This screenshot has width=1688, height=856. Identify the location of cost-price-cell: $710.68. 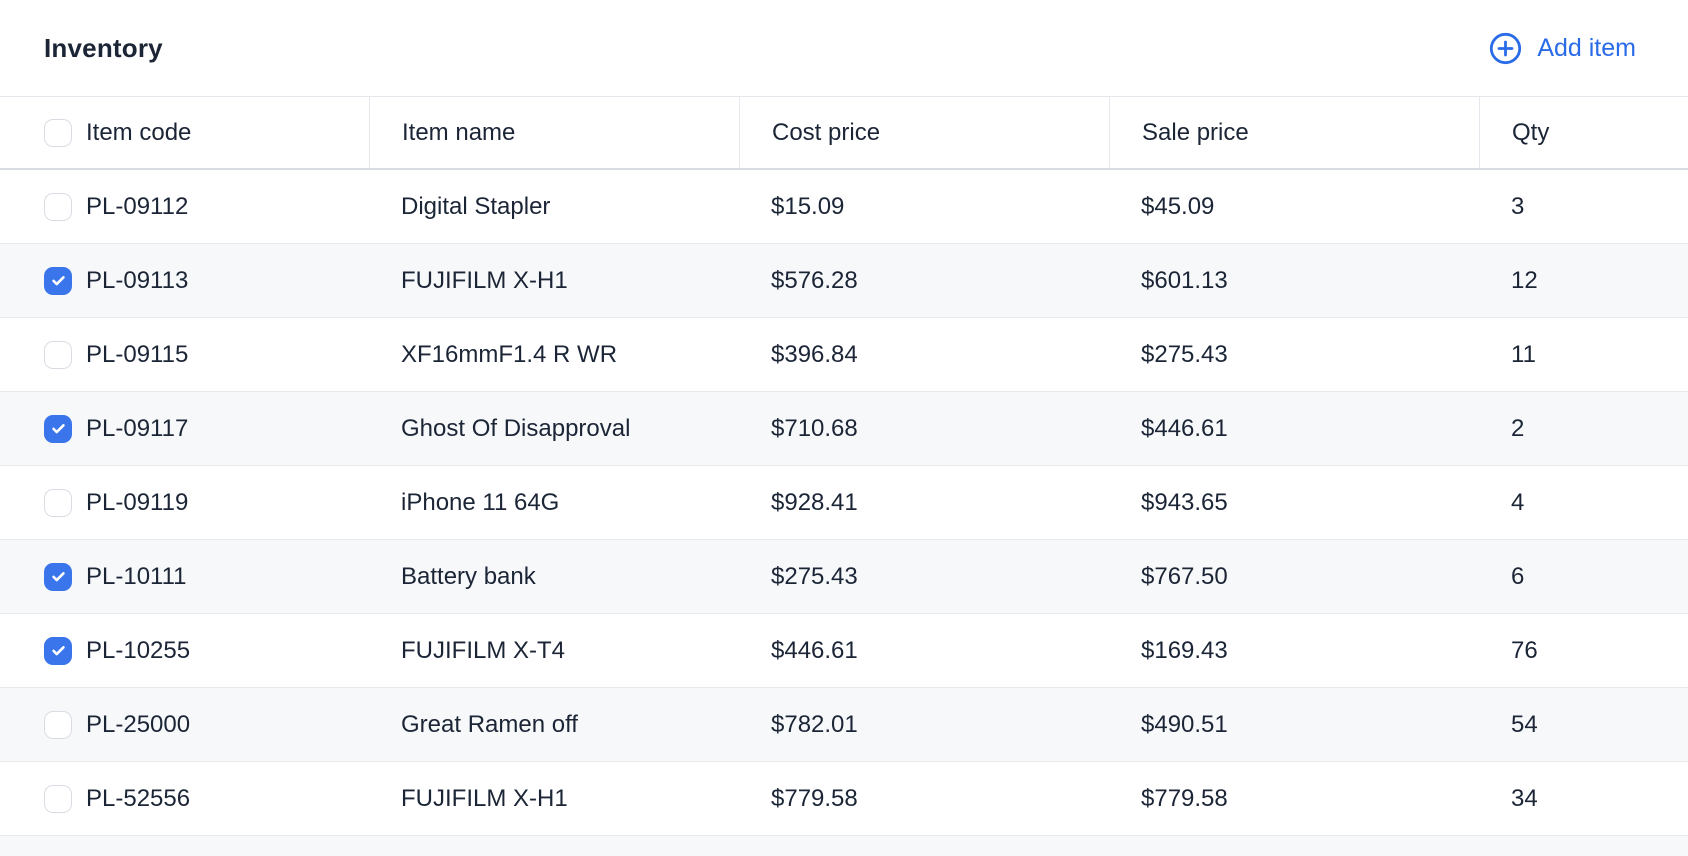
(924, 428).